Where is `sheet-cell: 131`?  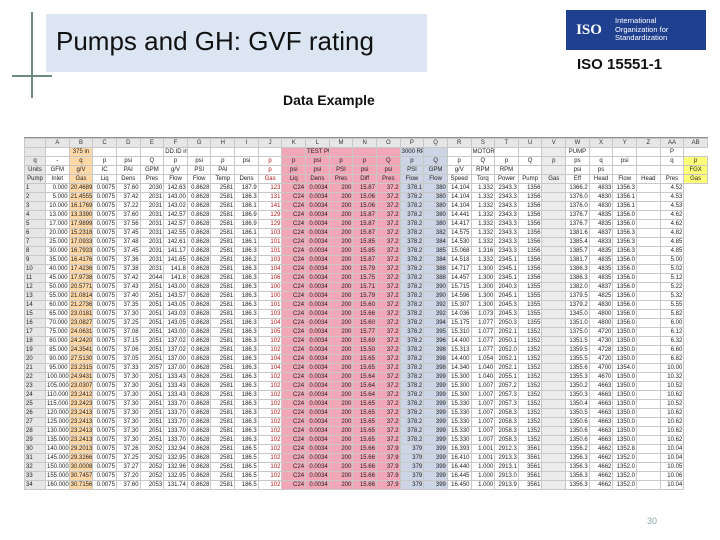
sheet-cell: 131 is located at coordinates (270, 197).